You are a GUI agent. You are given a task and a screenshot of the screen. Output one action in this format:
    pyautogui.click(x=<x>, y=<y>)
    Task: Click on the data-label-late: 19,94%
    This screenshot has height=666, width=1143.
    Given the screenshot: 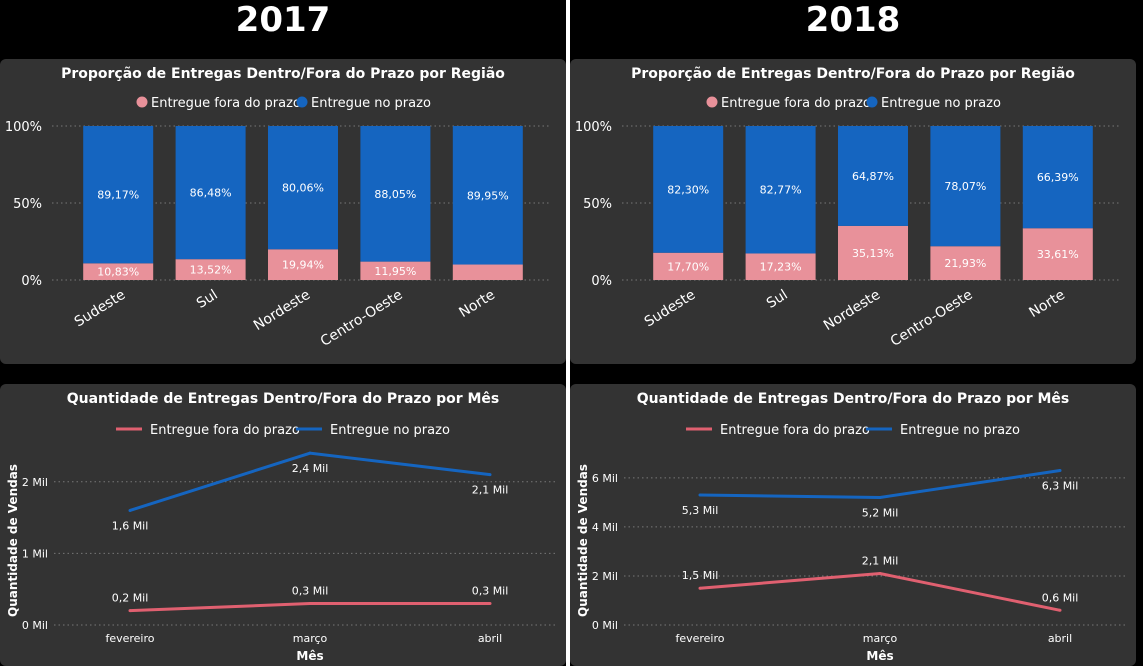 What is the action you would take?
    pyautogui.click(x=303, y=265)
    